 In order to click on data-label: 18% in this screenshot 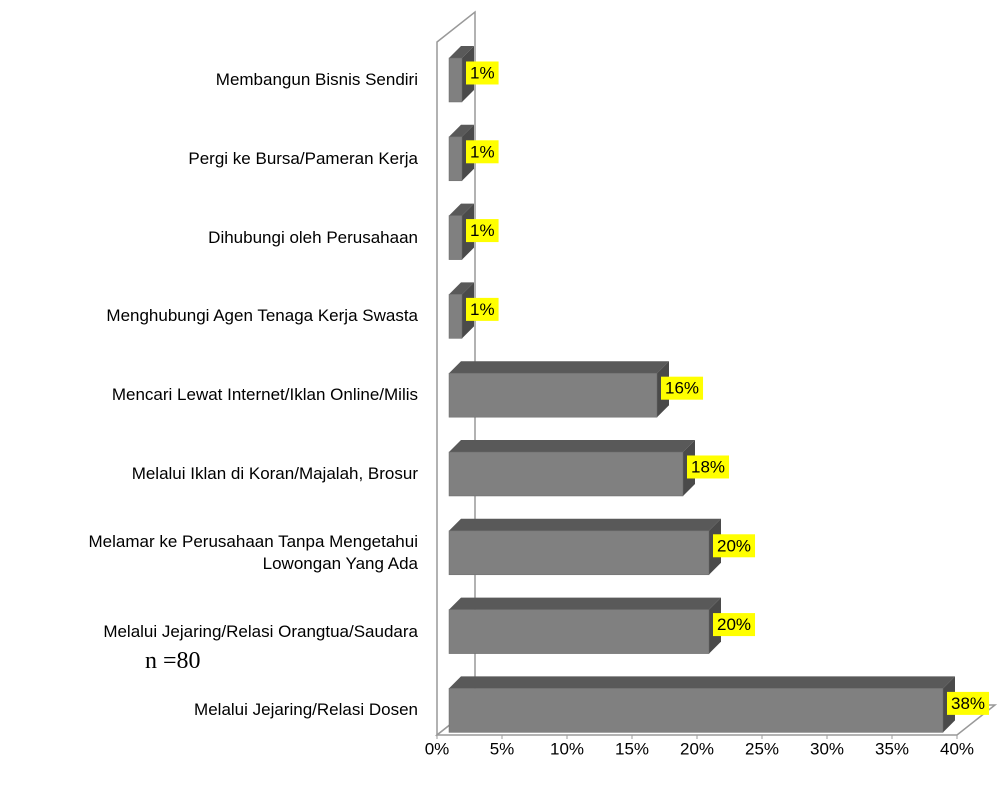, I will do `click(708, 466)`.